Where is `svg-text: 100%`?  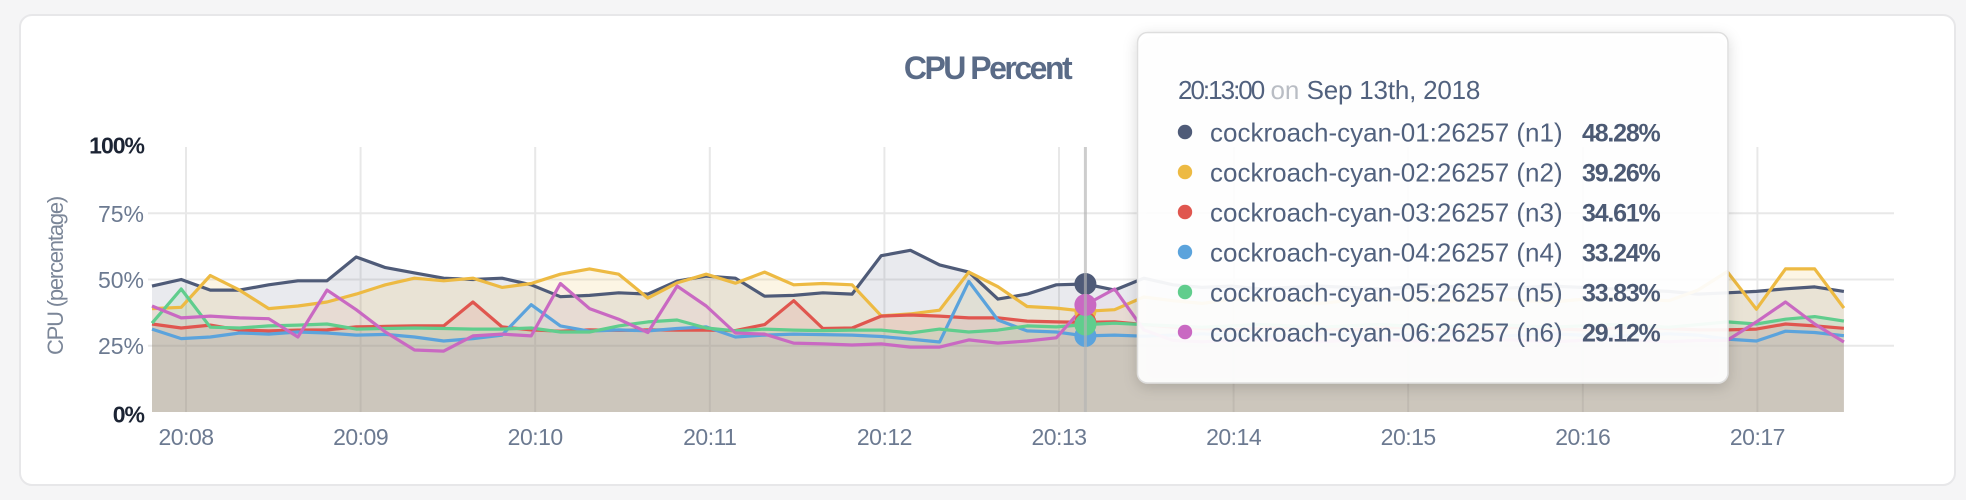 svg-text: 100% is located at coordinates (116, 146).